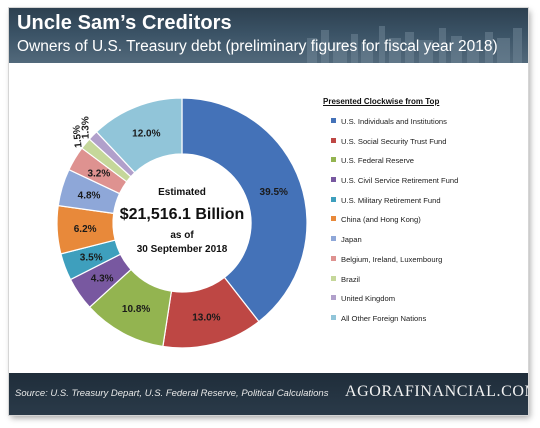 This screenshot has width=540, height=428. Describe the element at coordinates (392, 259) in the screenshot. I see `legend-label: Belgium, Ireland, Luxembourg` at that location.